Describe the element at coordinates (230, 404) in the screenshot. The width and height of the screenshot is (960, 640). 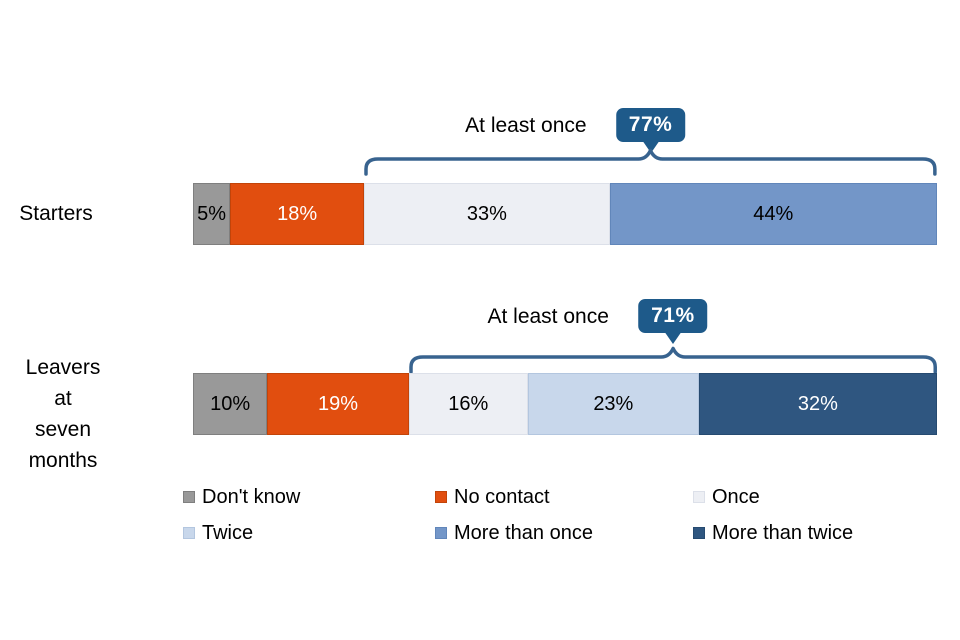
I see `segment-dont-know: 10%` at that location.